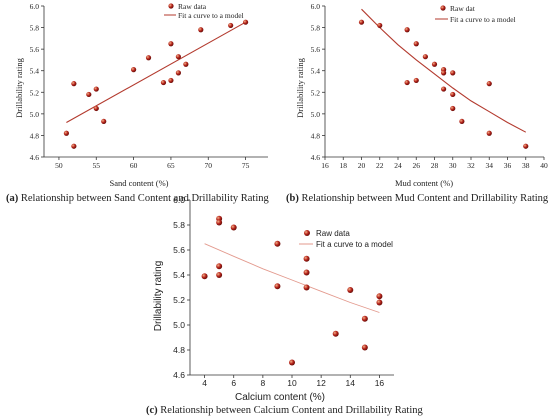  Describe the element at coordinates (380, 165) in the screenshot. I see `panel-b-x-tick-label: 22` at that location.